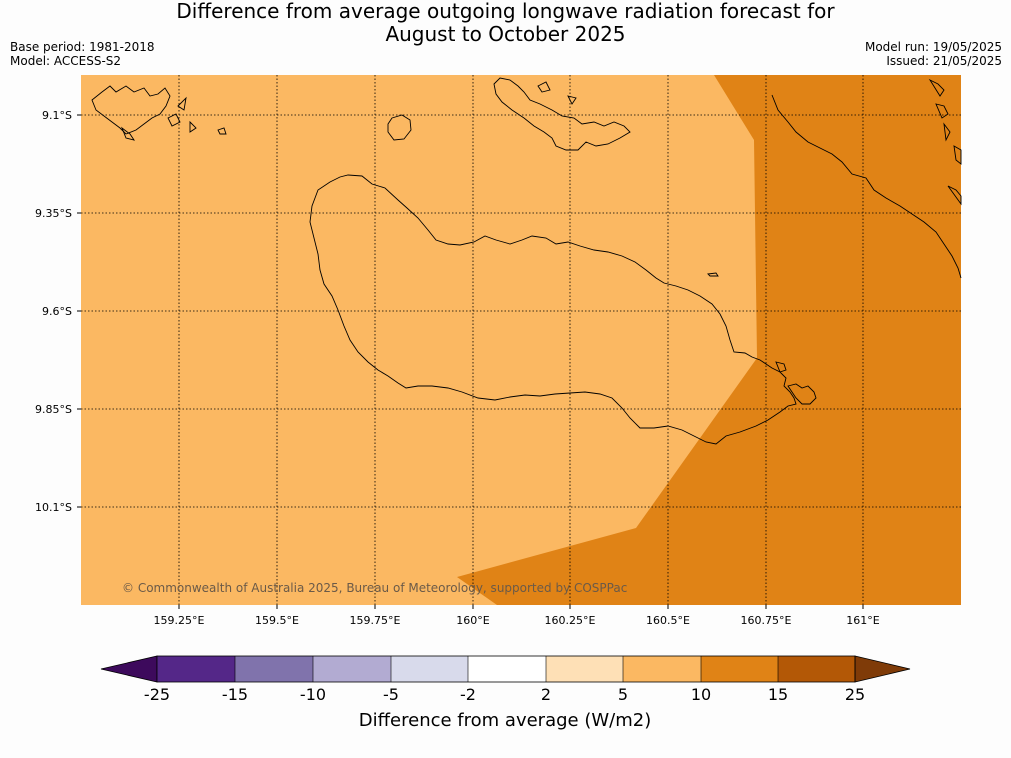 Image resolution: width=1011 pixels, height=758 pixels. I want to click on model-name: Model: ACCESS-S2, so click(66, 61).